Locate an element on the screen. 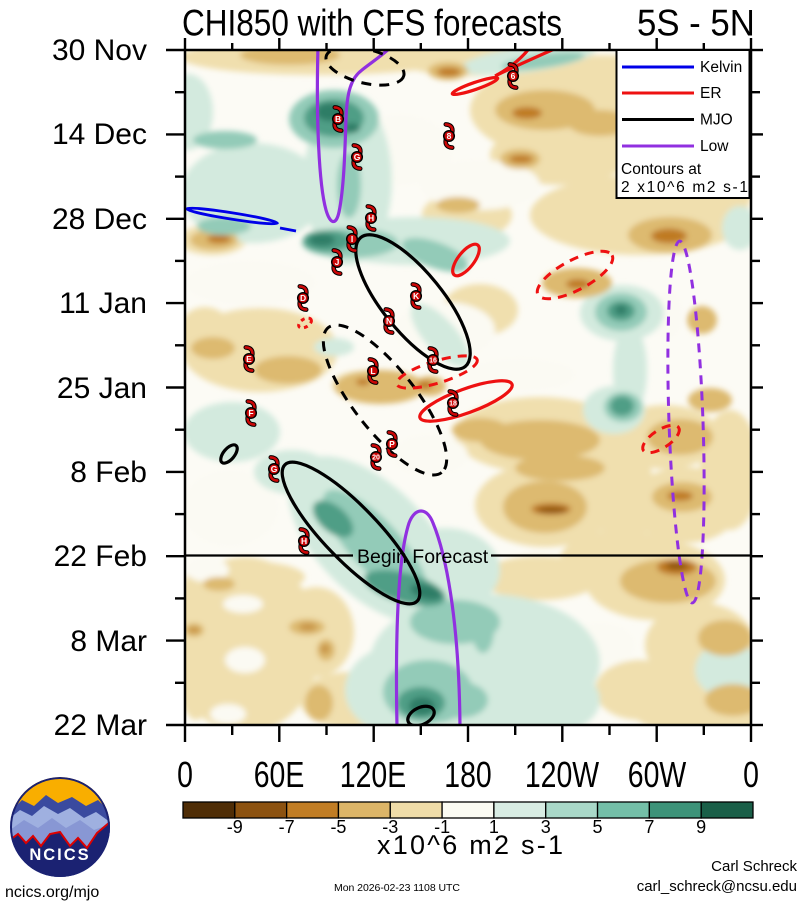 This screenshot has width=809, height=907. svg-text: K is located at coordinates (416, 296).